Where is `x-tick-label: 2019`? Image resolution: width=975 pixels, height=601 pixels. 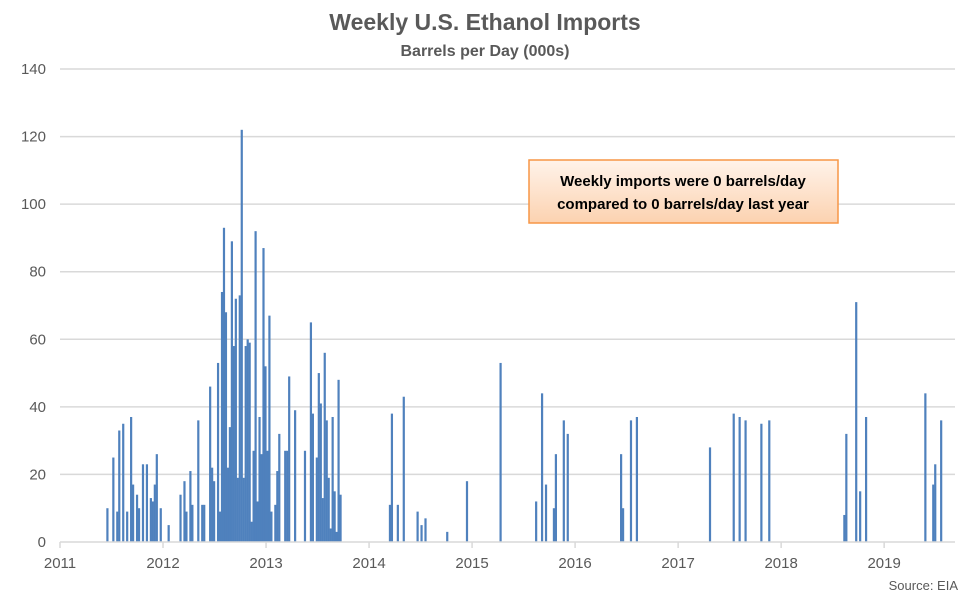
x-tick-label: 2019 is located at coordinates (883, 563).